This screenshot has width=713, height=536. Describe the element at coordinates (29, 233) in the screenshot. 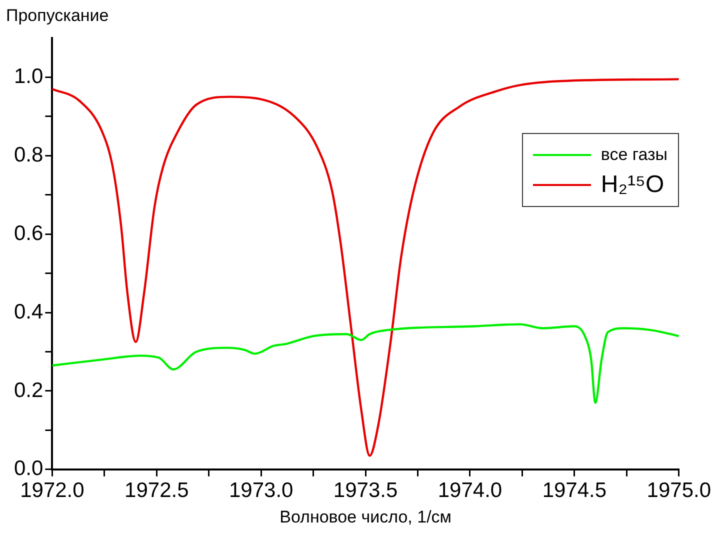

I see `y-tick-label: 0.6` at that location.